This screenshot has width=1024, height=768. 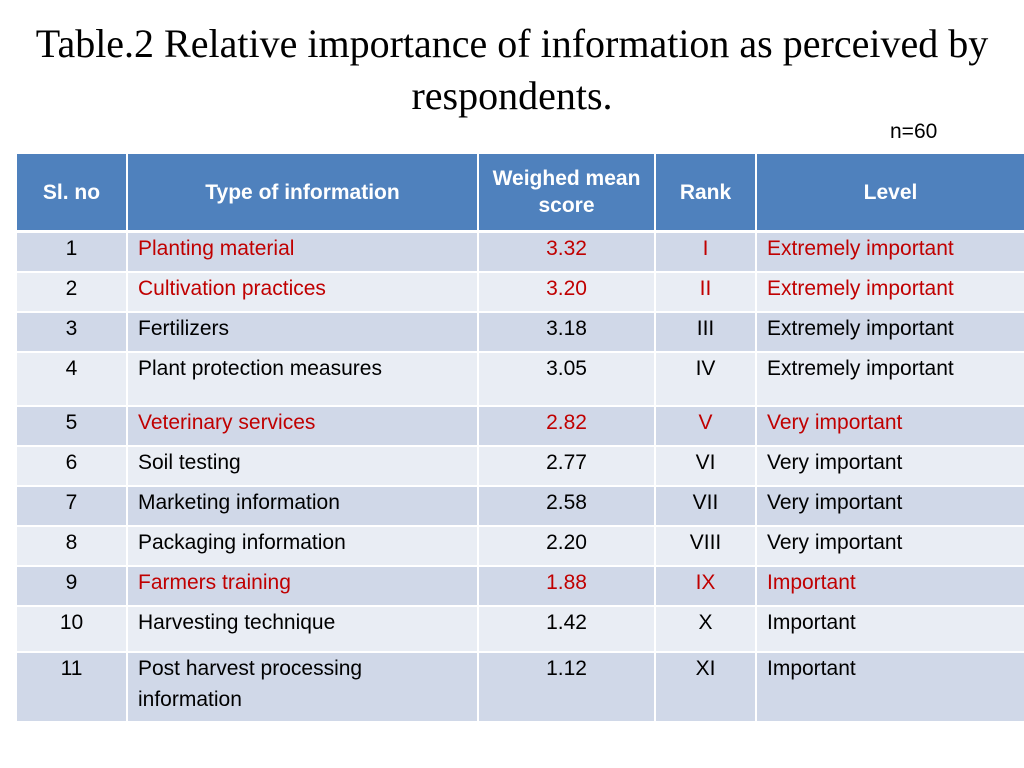 What do you see at coordinates (706, 426) in the screenshot?
I see `cell-rank: V` at bounding box center [706, 426].